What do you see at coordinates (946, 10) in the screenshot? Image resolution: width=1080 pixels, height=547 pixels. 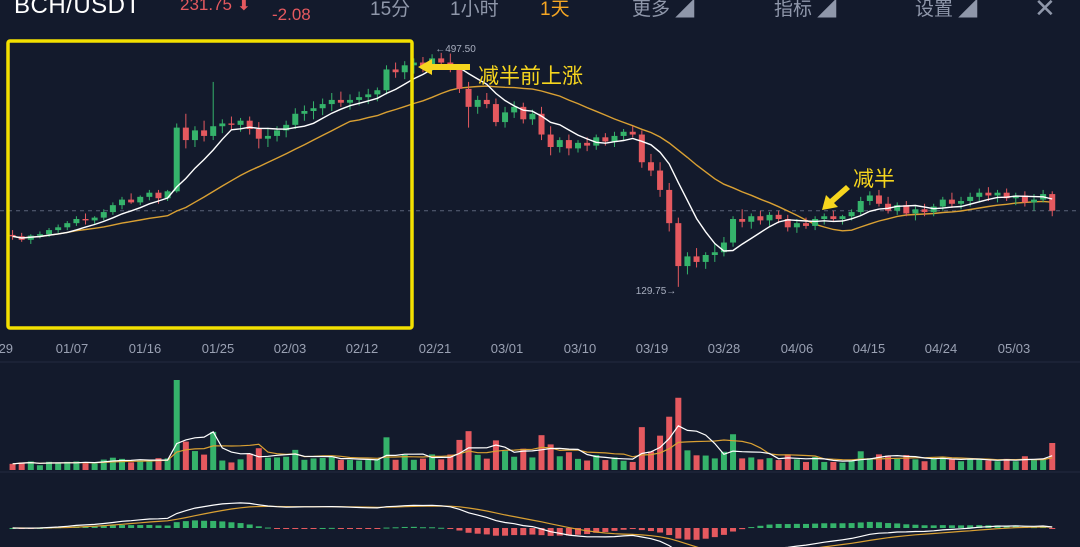 I see `tab-settings: 设置 ◢` at bounding box center [946, 10].